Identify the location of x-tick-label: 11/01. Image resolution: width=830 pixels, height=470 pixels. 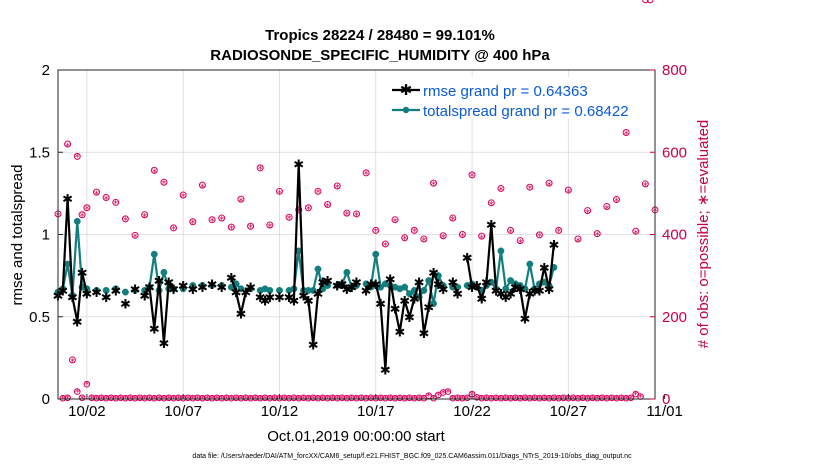
(664, 411).